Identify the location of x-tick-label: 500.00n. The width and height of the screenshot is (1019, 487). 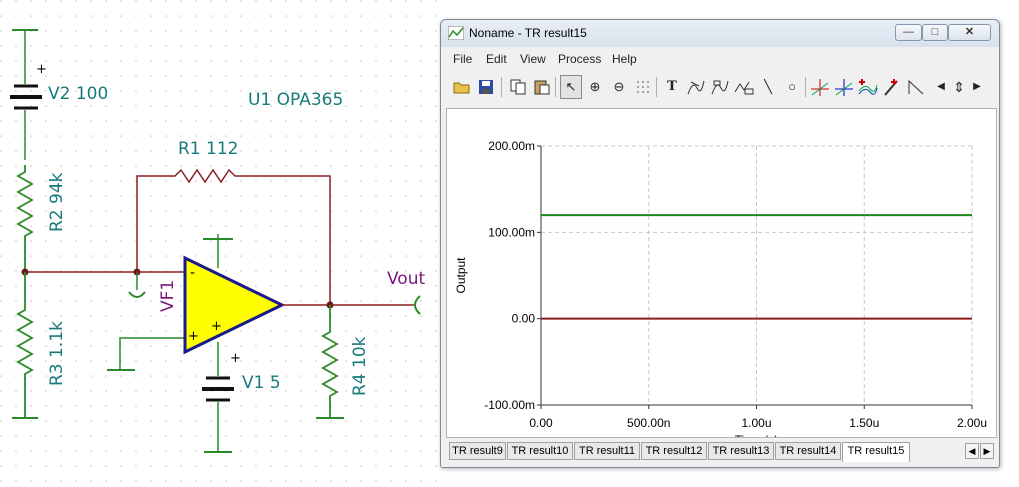
(648, 423).